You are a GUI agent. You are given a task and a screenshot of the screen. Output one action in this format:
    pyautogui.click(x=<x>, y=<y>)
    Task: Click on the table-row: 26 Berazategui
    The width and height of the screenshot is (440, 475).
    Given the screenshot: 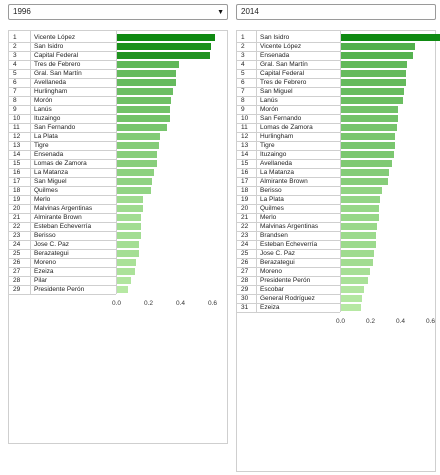 What is the action you would take?
    pyautogui.click(x=336, y=262)
    